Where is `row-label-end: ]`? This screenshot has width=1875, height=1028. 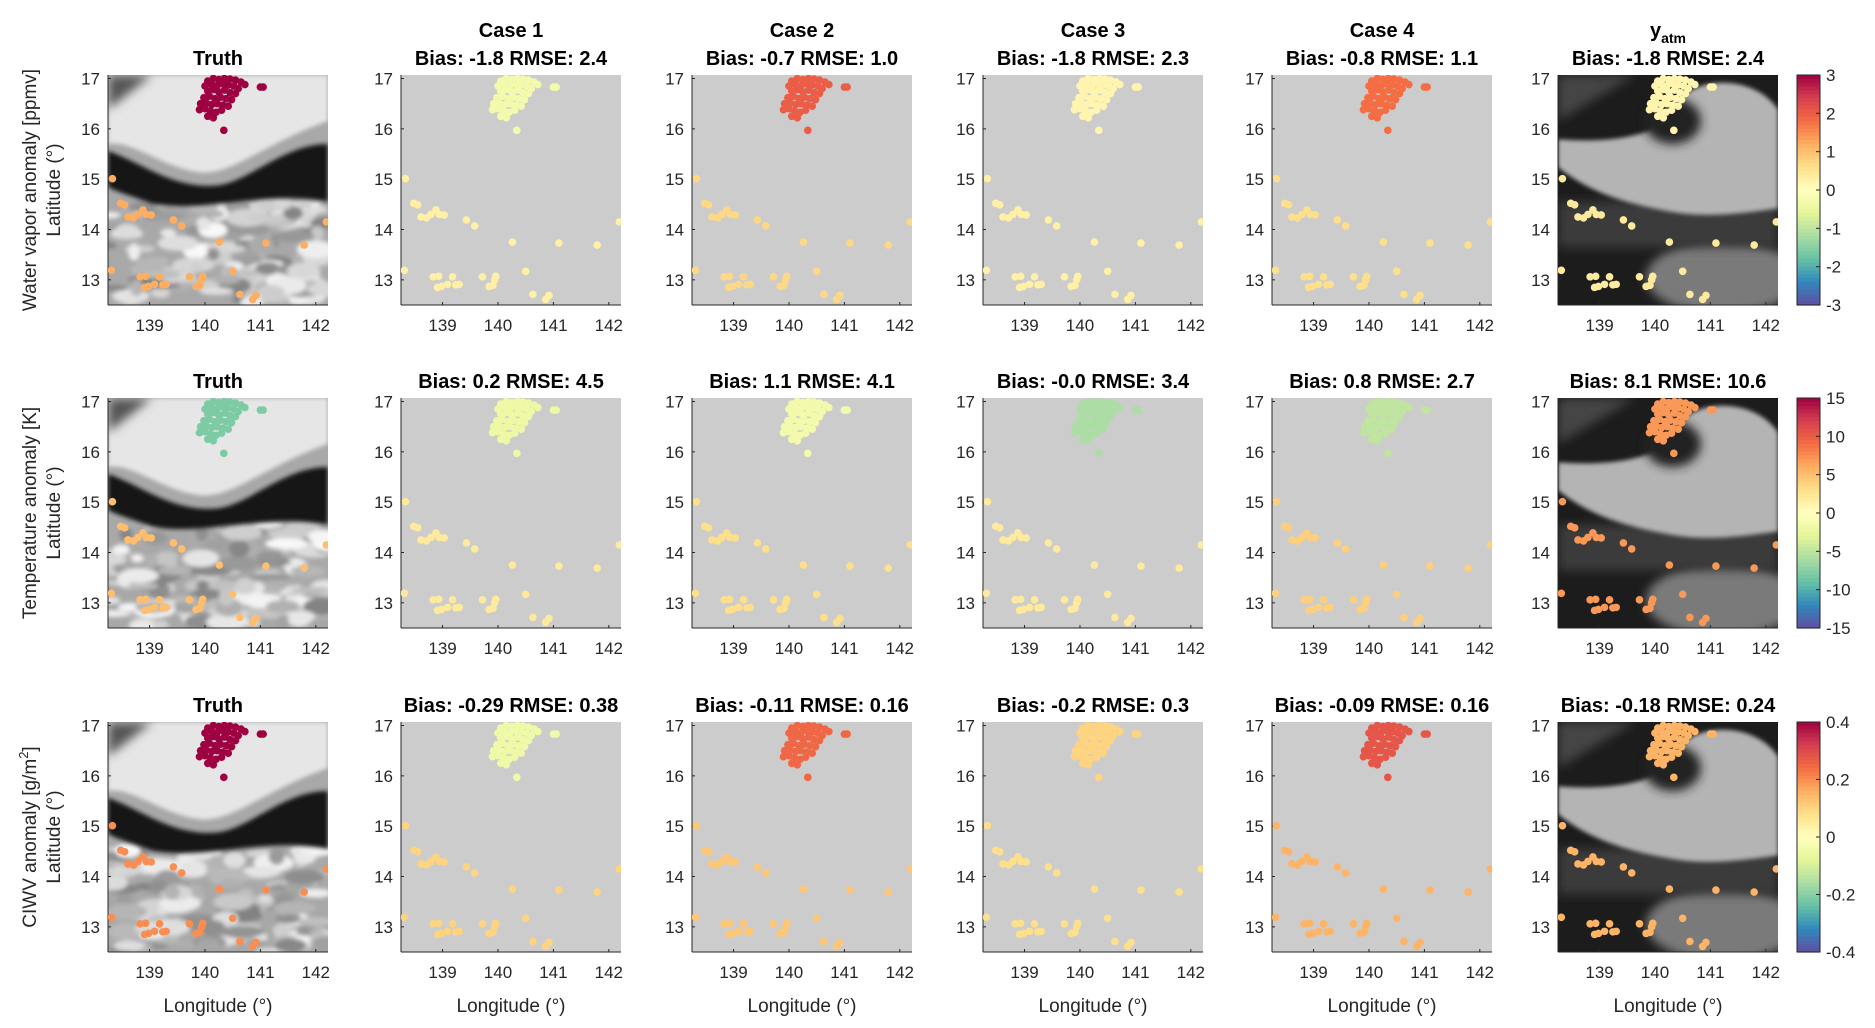
row-label-end: ] is located at coordinates (30, 748).